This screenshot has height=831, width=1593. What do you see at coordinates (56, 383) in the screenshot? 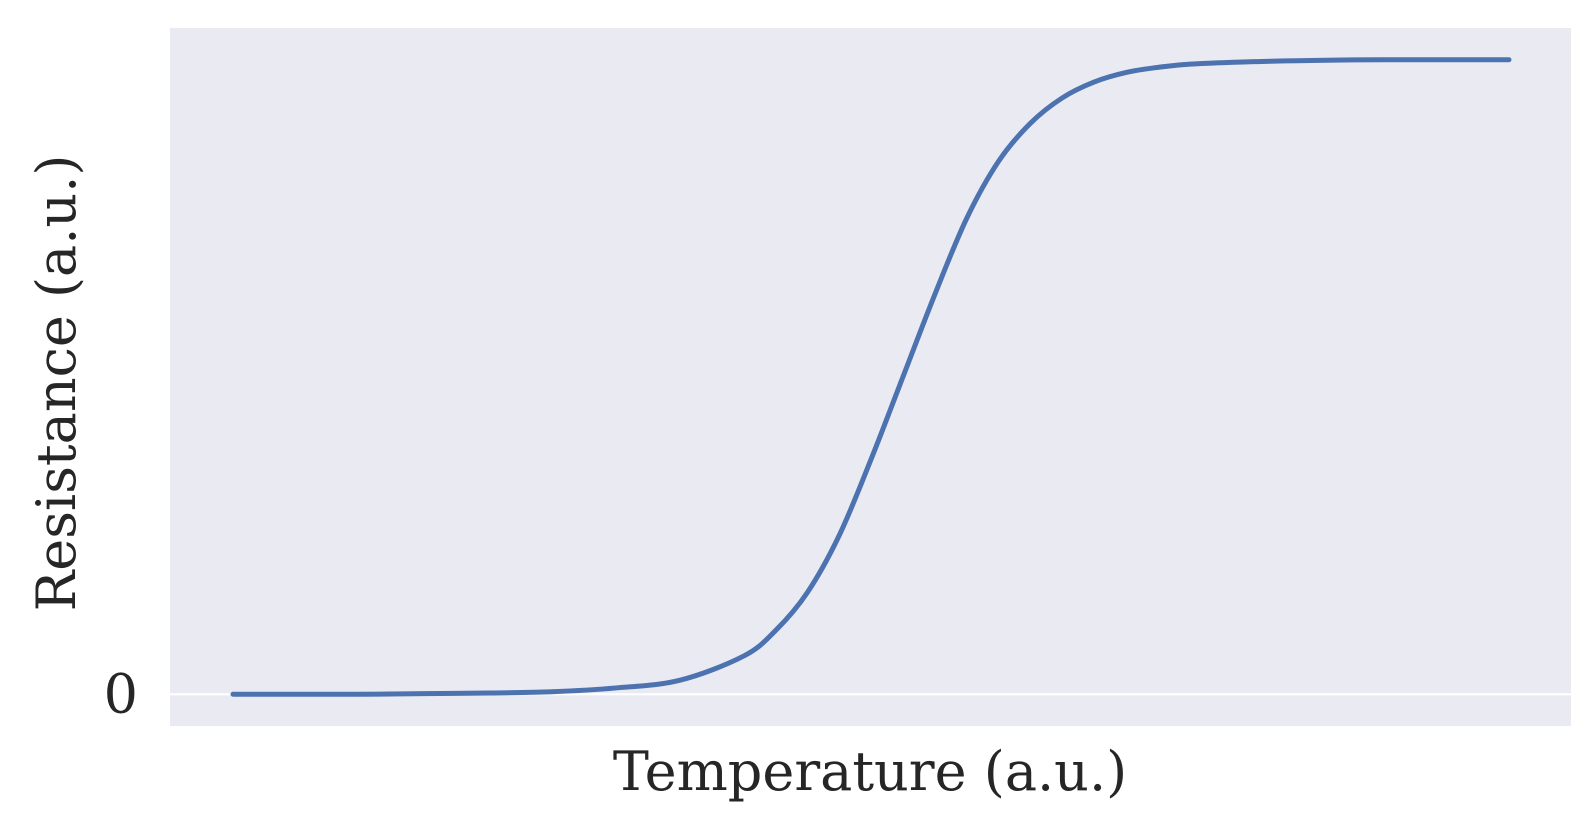
I see `y-axis-label: Resistance (a.u.)` at bounding box center [56, 383].